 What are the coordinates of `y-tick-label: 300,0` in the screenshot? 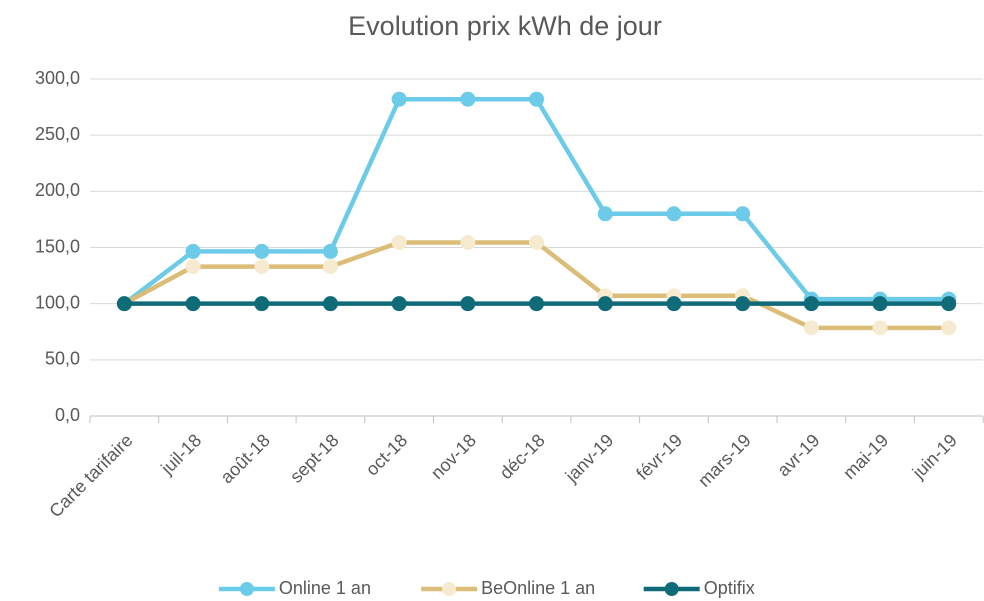 It's located at (57, 78).